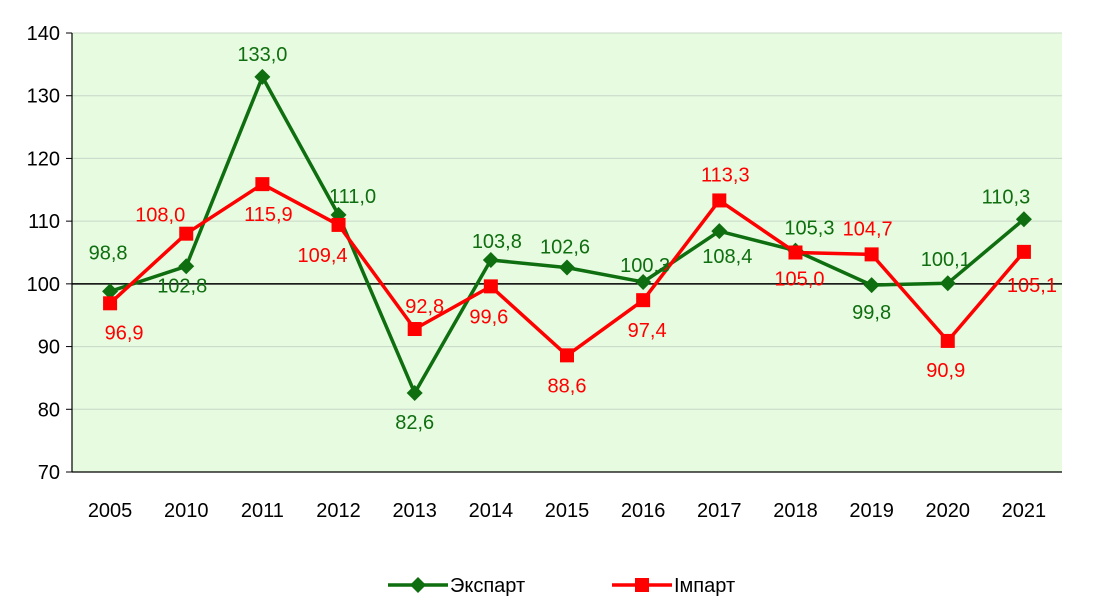  What do you see at coordinates (424, 307) in the screenshot?
I see `data-label: 92,8` at bounding box center [424, 307].